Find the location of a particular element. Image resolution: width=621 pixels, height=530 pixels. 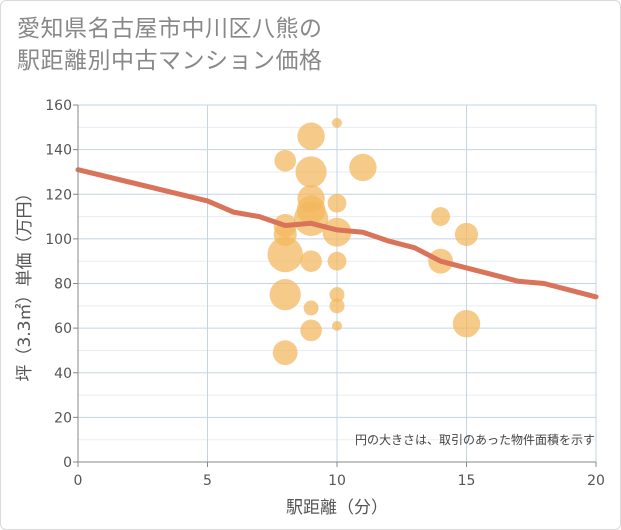

x-tick-label: 10 is located at coordinates (337, 481).